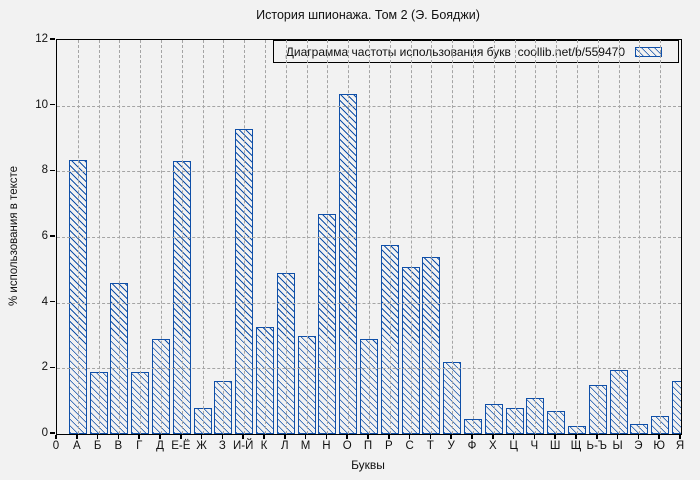 Image resolution: width=700 pixels, height=480 pixels. What do you see at coordinates (139, 446) in the screenshot?
I see `x-tick-label-Г: Г` at bounding box center [139, 446].